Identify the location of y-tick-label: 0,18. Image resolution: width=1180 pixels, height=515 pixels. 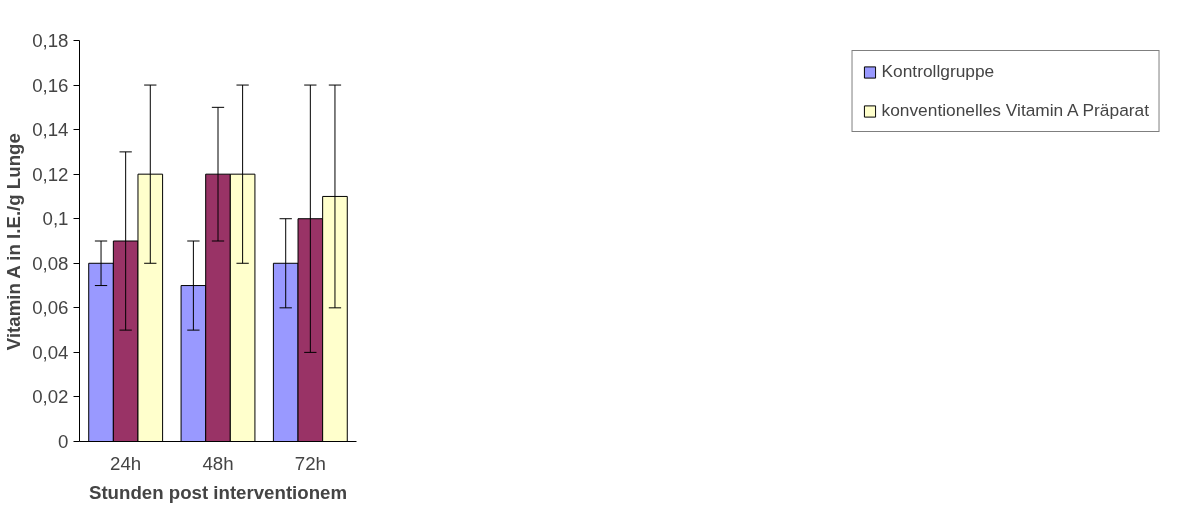
(50, 40).